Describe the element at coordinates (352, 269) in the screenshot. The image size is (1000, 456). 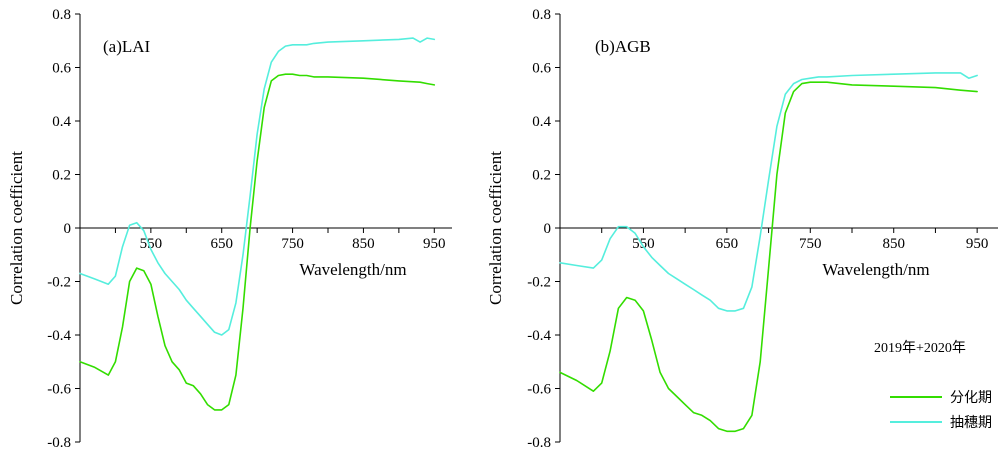
I see `panel-a-xlabel: Wavelength/nm` at that location.